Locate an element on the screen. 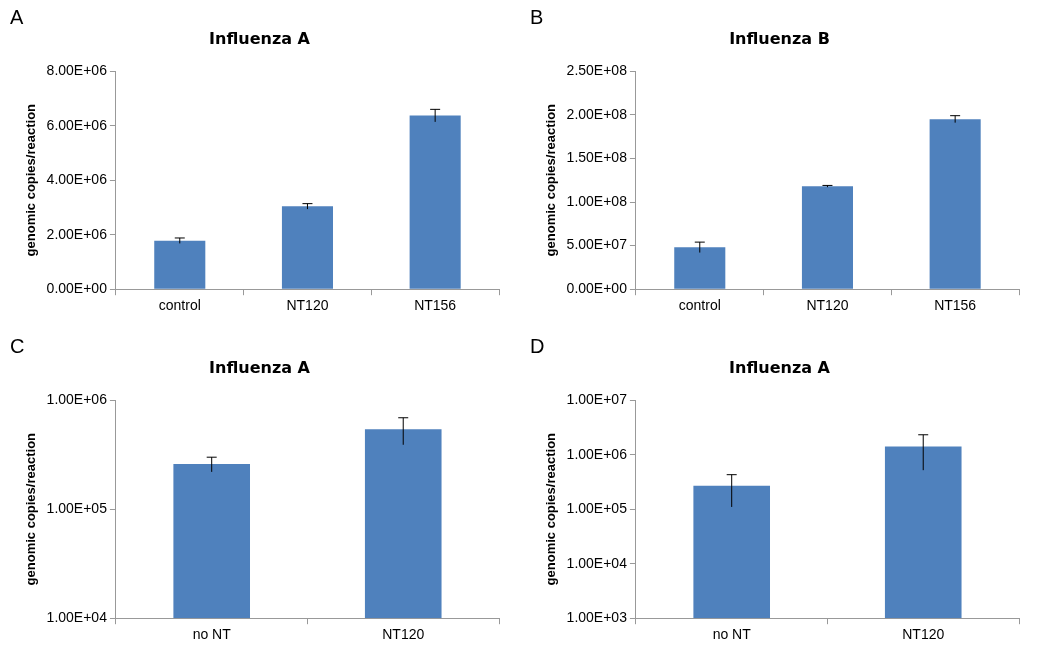 The image size is (1039, 657). y-tick-label: 1.00E+03 is located at coordinates (597, 617).